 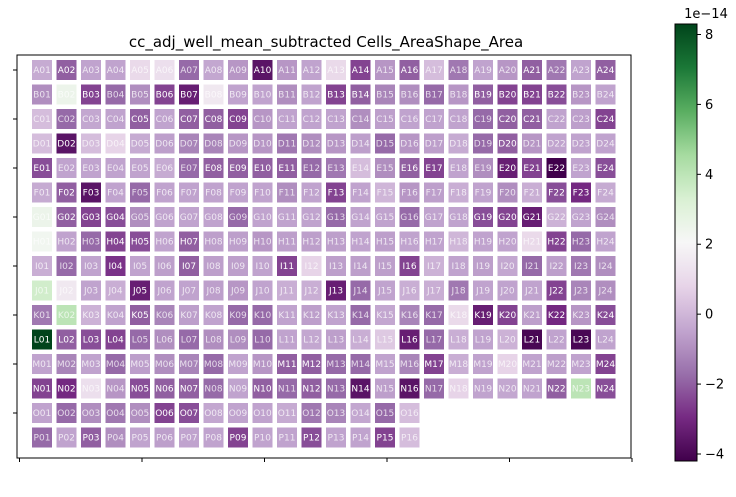 What do you see at coordinates (66, 390) in the screenshot?
I see `cell-label: N02` at bounding box center [66, 390].